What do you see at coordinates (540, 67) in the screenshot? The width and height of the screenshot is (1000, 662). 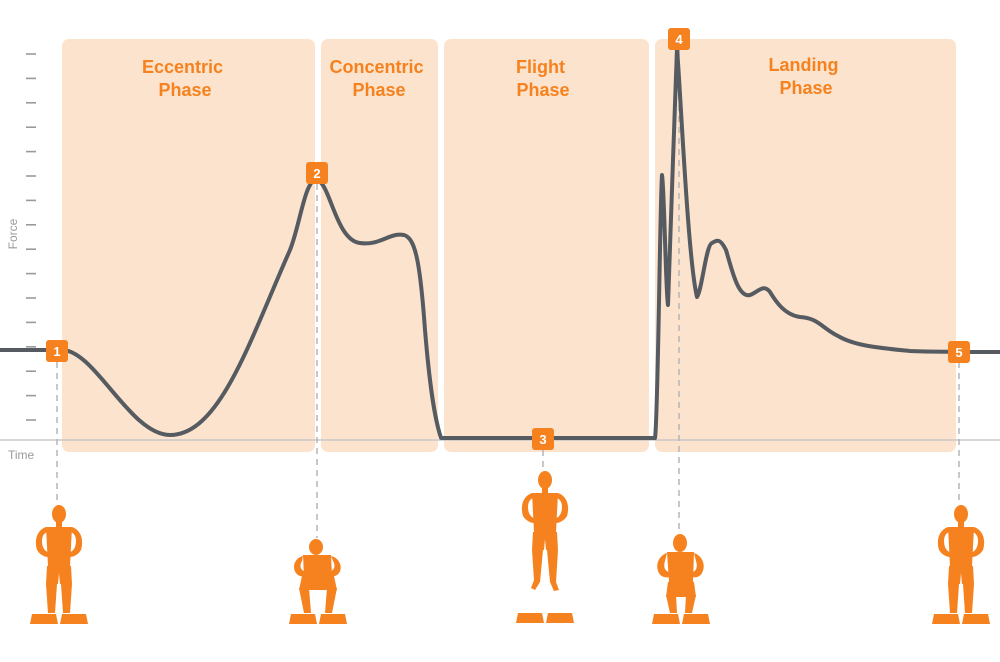 I see `phase-title-line1: Flight` at bounding box center [540, 67].